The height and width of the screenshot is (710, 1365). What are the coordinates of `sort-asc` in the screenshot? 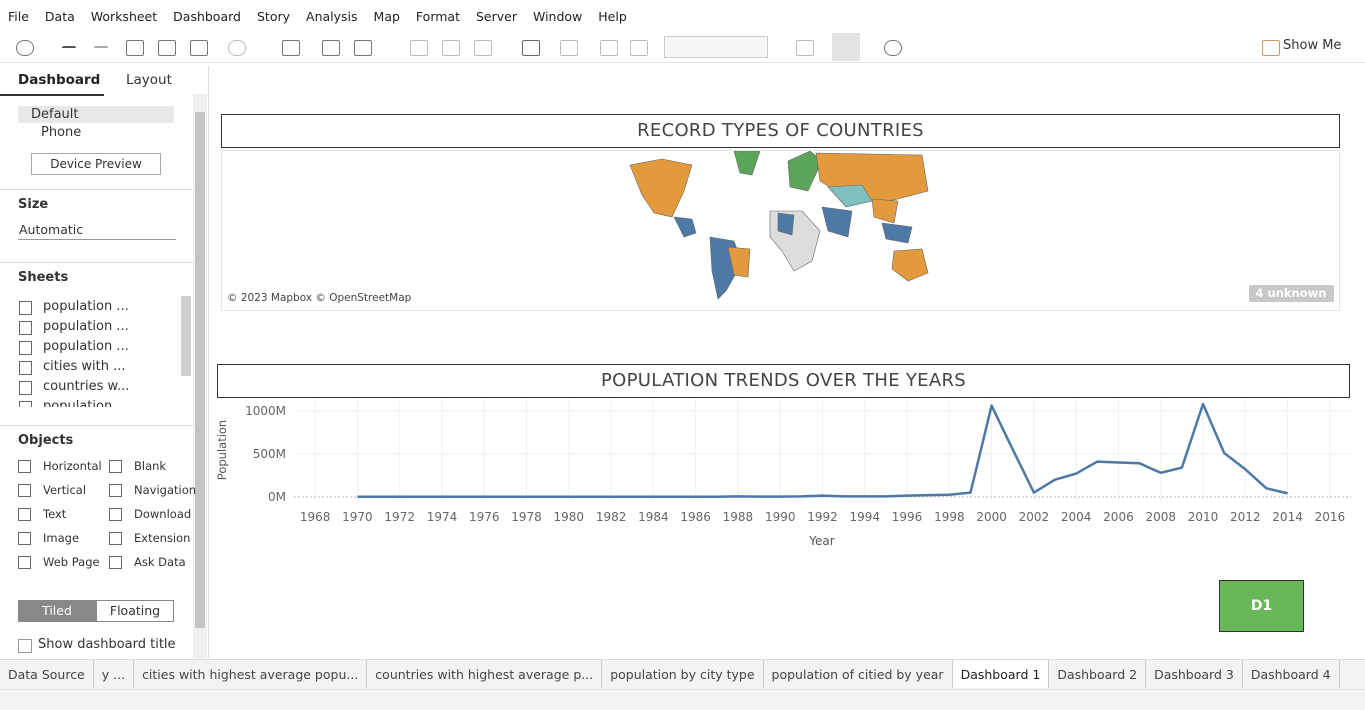 It's located at (451, 48).